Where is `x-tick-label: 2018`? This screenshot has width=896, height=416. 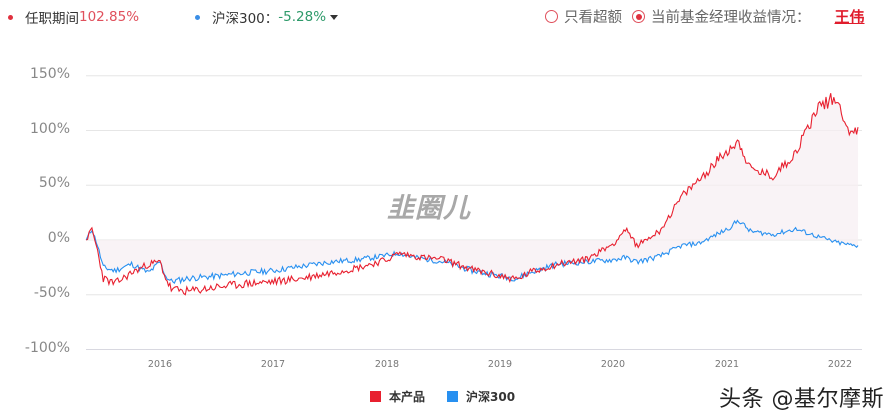 x-tick-label: 2018 is located at coordinates (387, 364).